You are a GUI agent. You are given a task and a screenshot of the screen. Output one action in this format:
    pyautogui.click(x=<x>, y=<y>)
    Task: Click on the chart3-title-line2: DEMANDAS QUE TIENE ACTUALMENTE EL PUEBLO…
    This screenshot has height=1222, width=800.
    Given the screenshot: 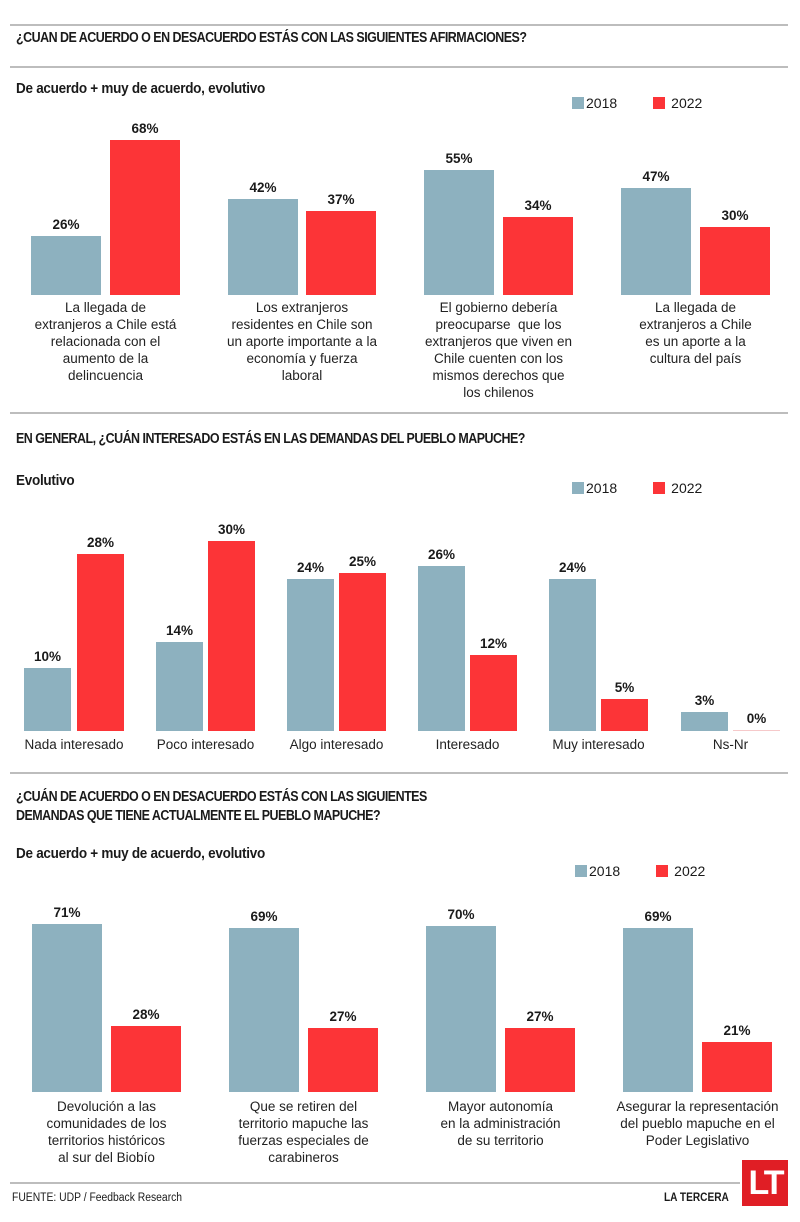 What is the action you would take?
    pyautogui.click(x=198, y=816)
    